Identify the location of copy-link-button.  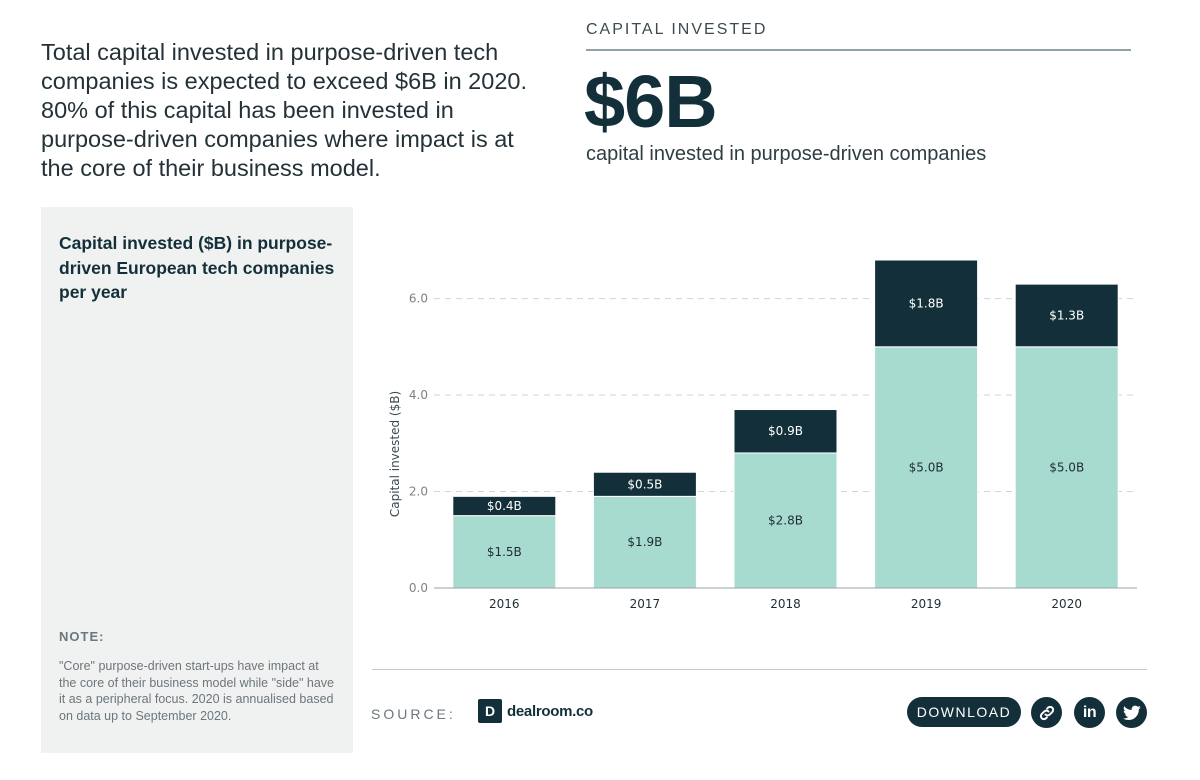
(1046, 712).